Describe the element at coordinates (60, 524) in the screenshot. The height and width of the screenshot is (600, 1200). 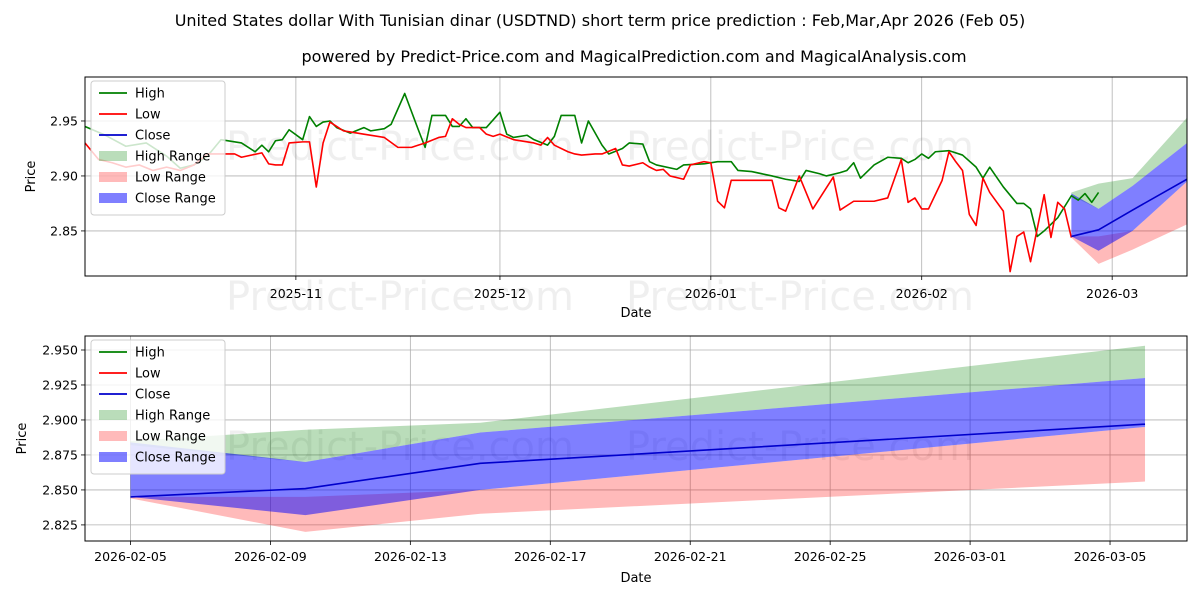
I see `y-tick-label: 2.825` at that location.